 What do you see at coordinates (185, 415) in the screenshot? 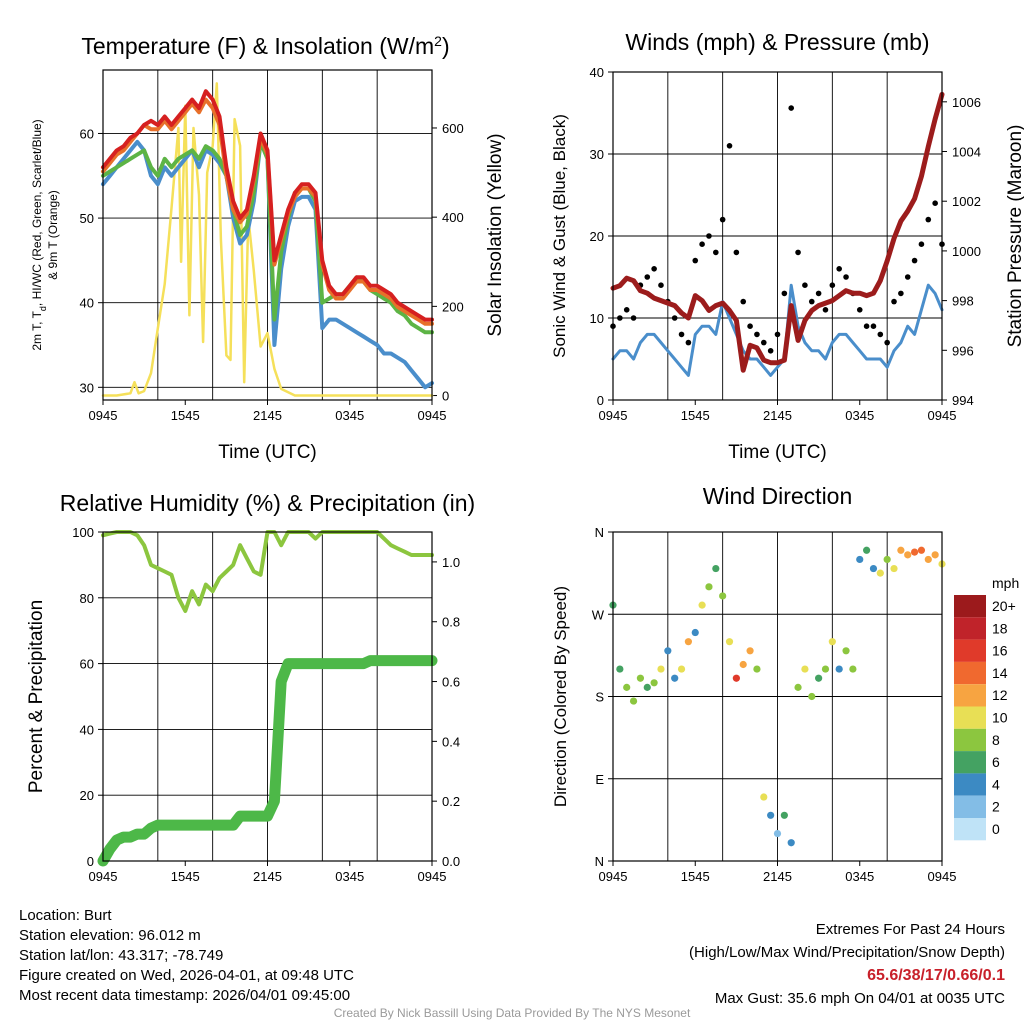
I see `temp-x-tick-label: 1545` at bounding box center [185, 415].